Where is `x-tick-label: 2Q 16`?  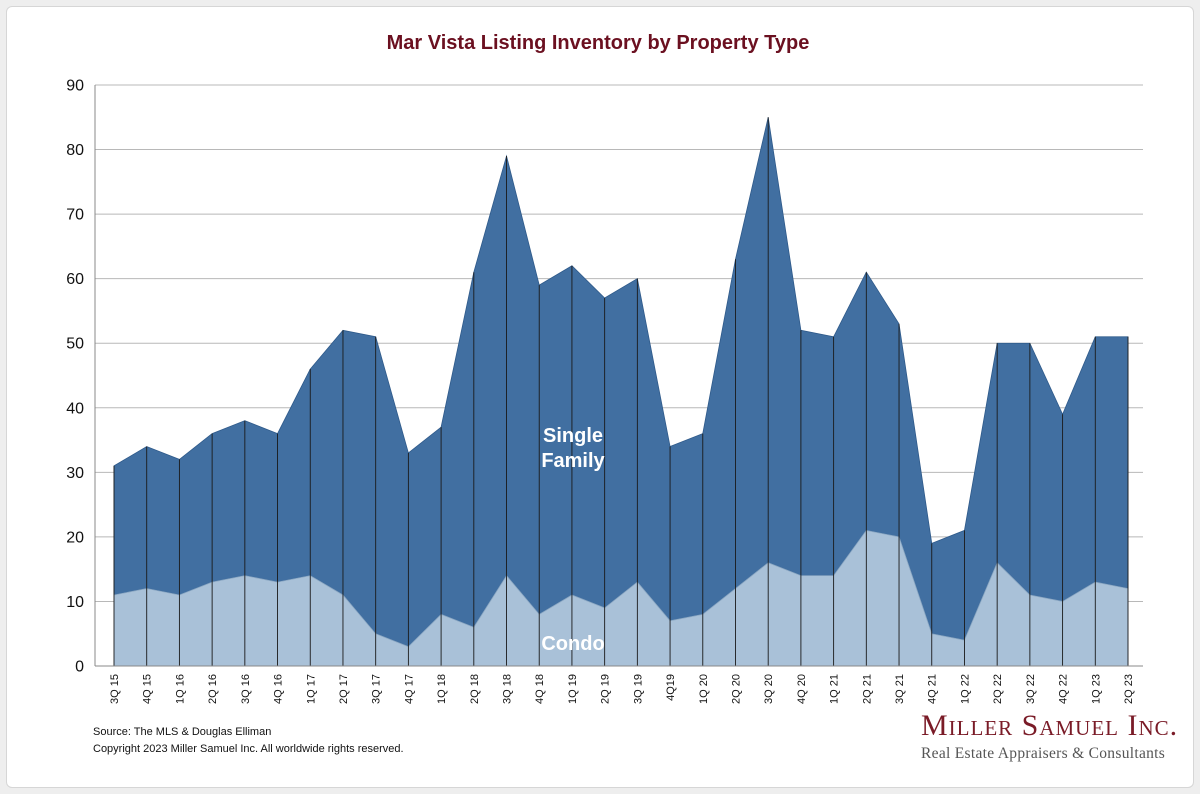
x-tick-label: 2Q 16 is located at coordinates (213, 689).